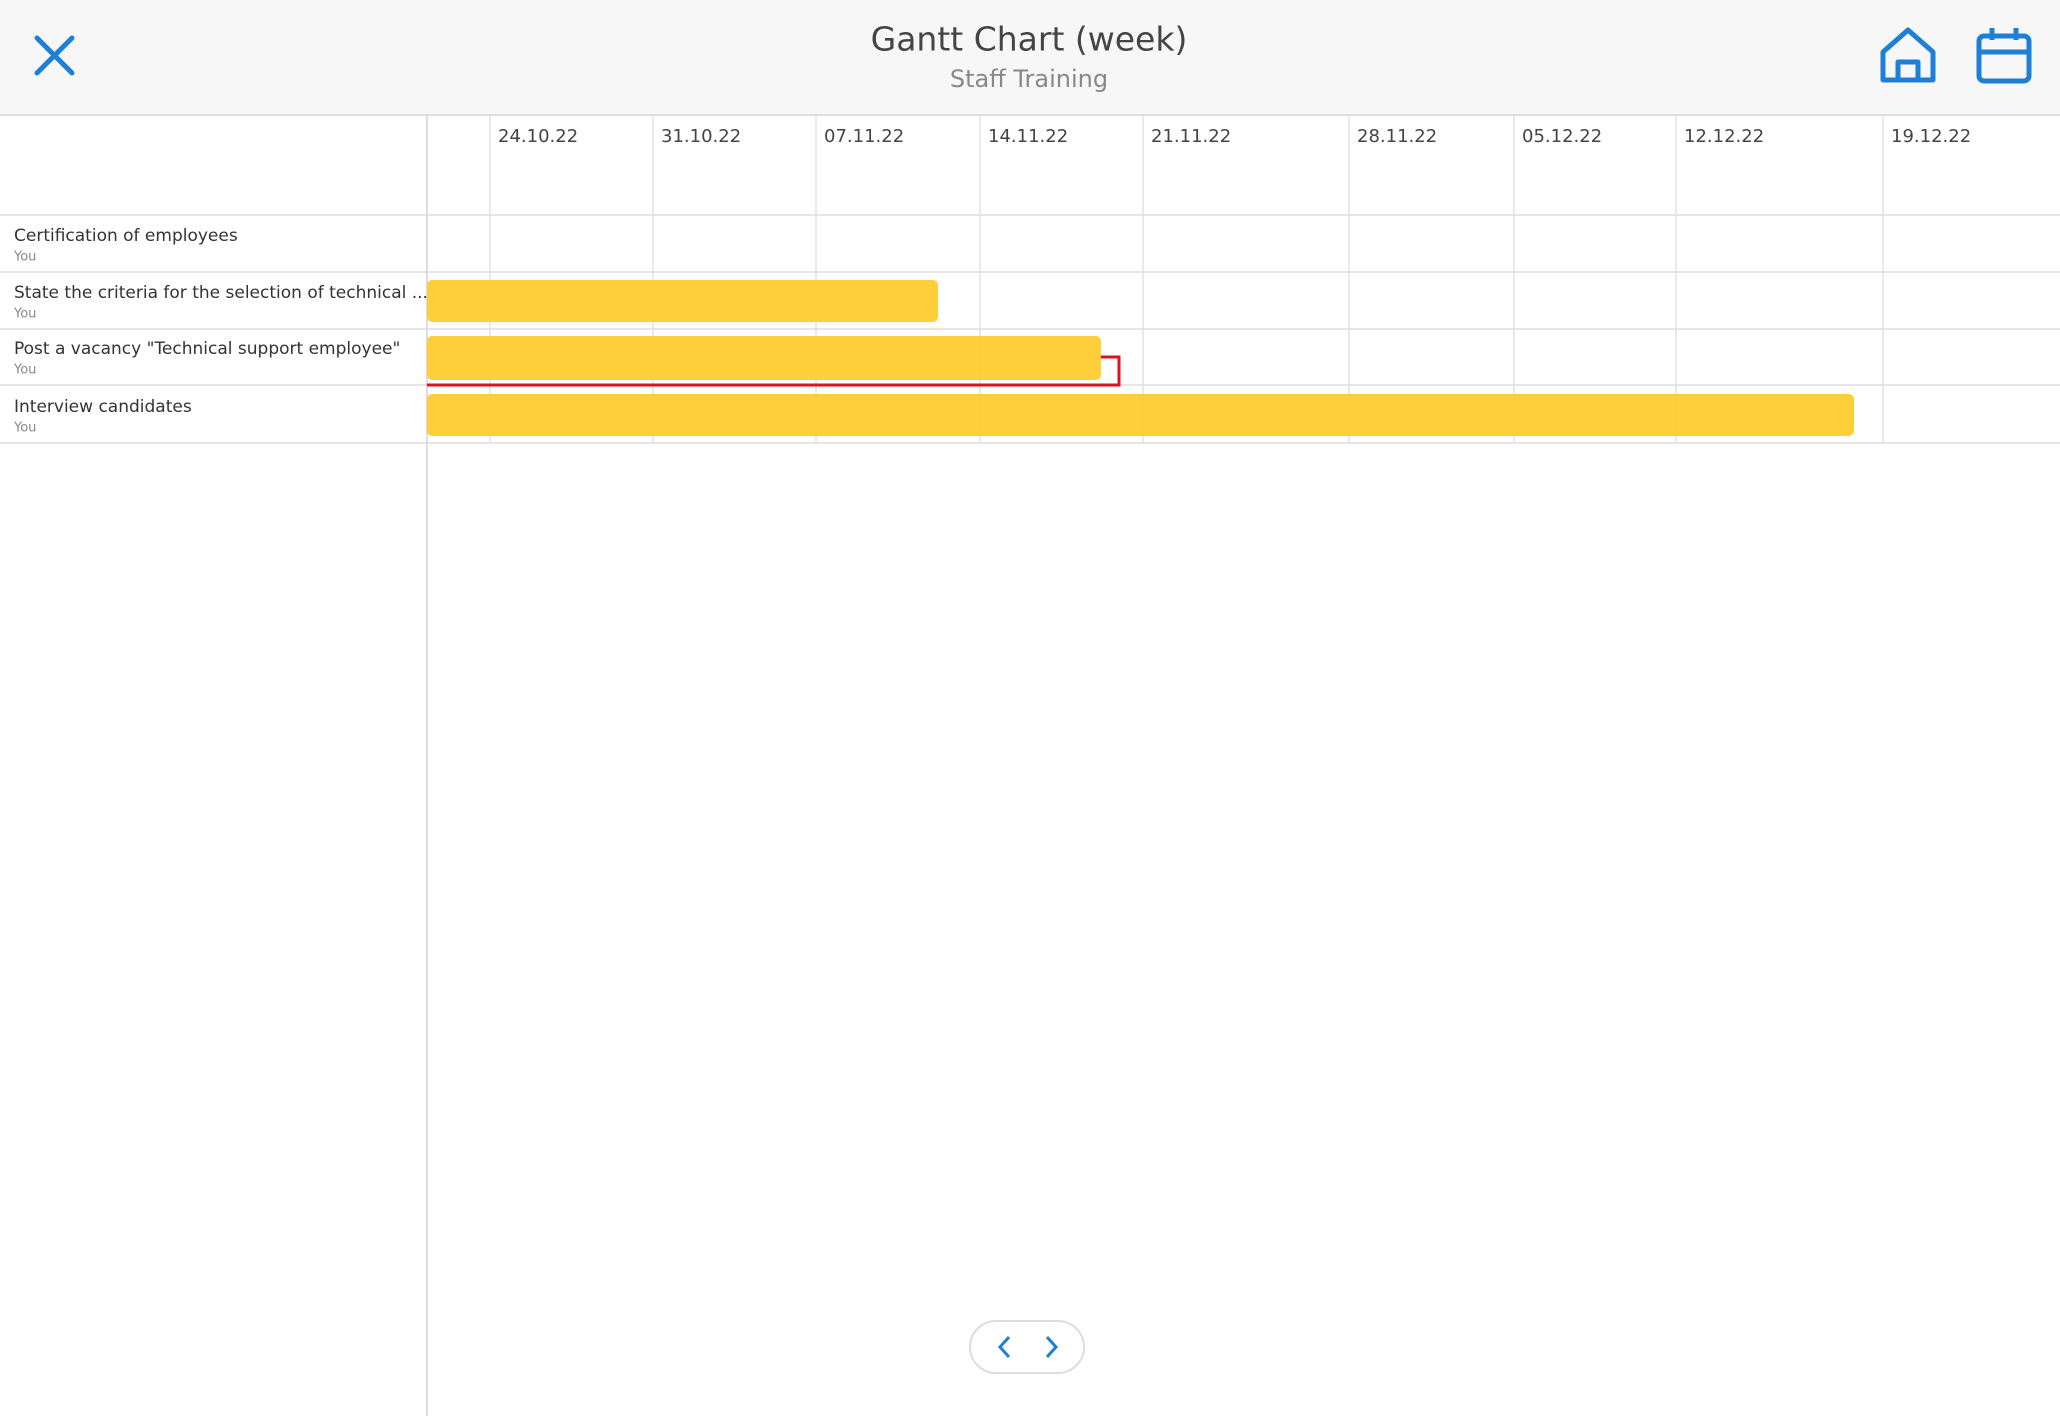 Image resolution: width=2060 pixels, height=1416 pixels. What do you see at coordinates (1052, 1347) in the screenshot?
I see `next-button` at bounding box center [1052, 1347].